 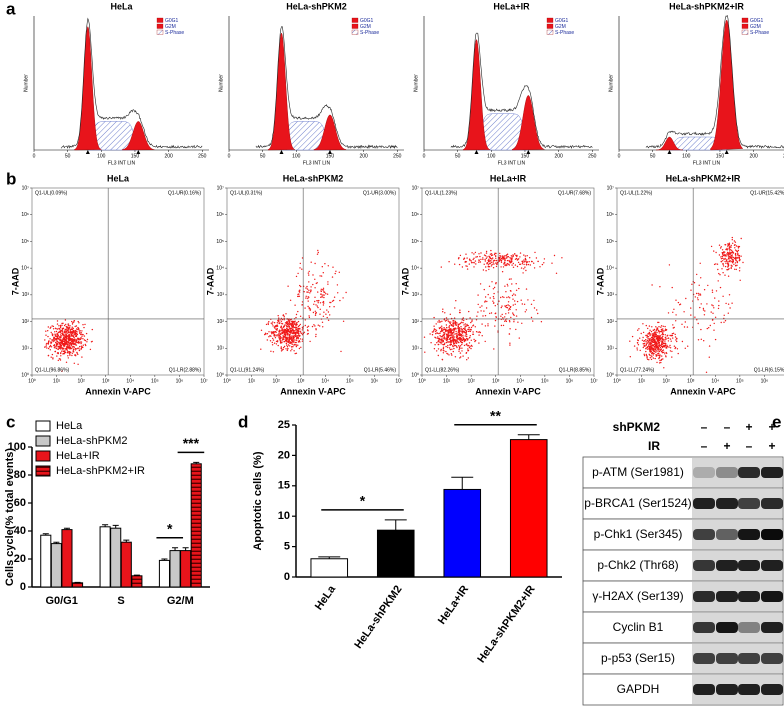 I want to click on error-bar, so click(x=66, y=528).